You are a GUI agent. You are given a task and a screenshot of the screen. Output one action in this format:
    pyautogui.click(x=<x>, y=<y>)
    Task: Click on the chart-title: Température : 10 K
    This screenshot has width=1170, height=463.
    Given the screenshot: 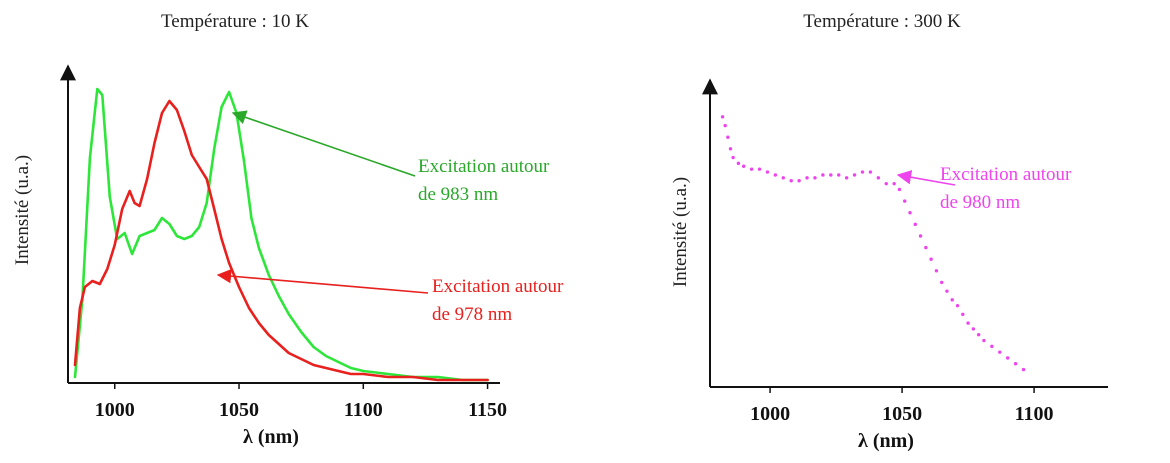 What is the action you would take?
    pyautogui.click(x=235, y=21)
    